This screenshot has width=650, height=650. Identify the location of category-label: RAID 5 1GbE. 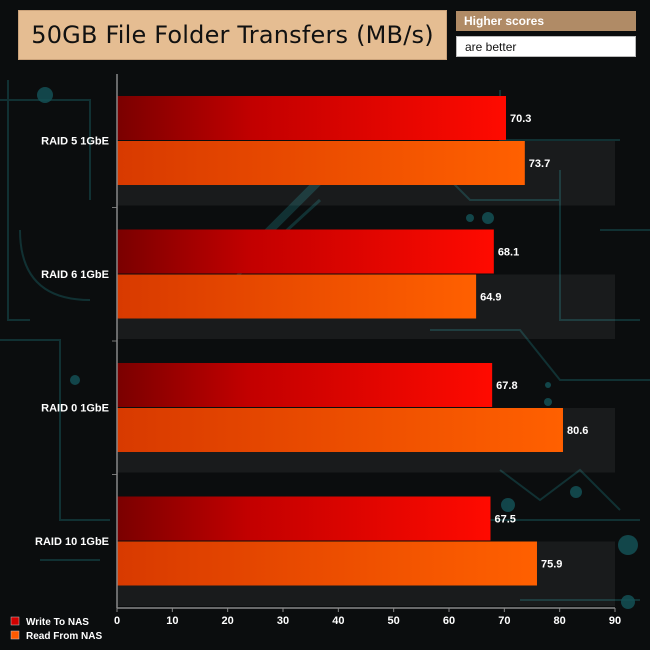
(75, 142).